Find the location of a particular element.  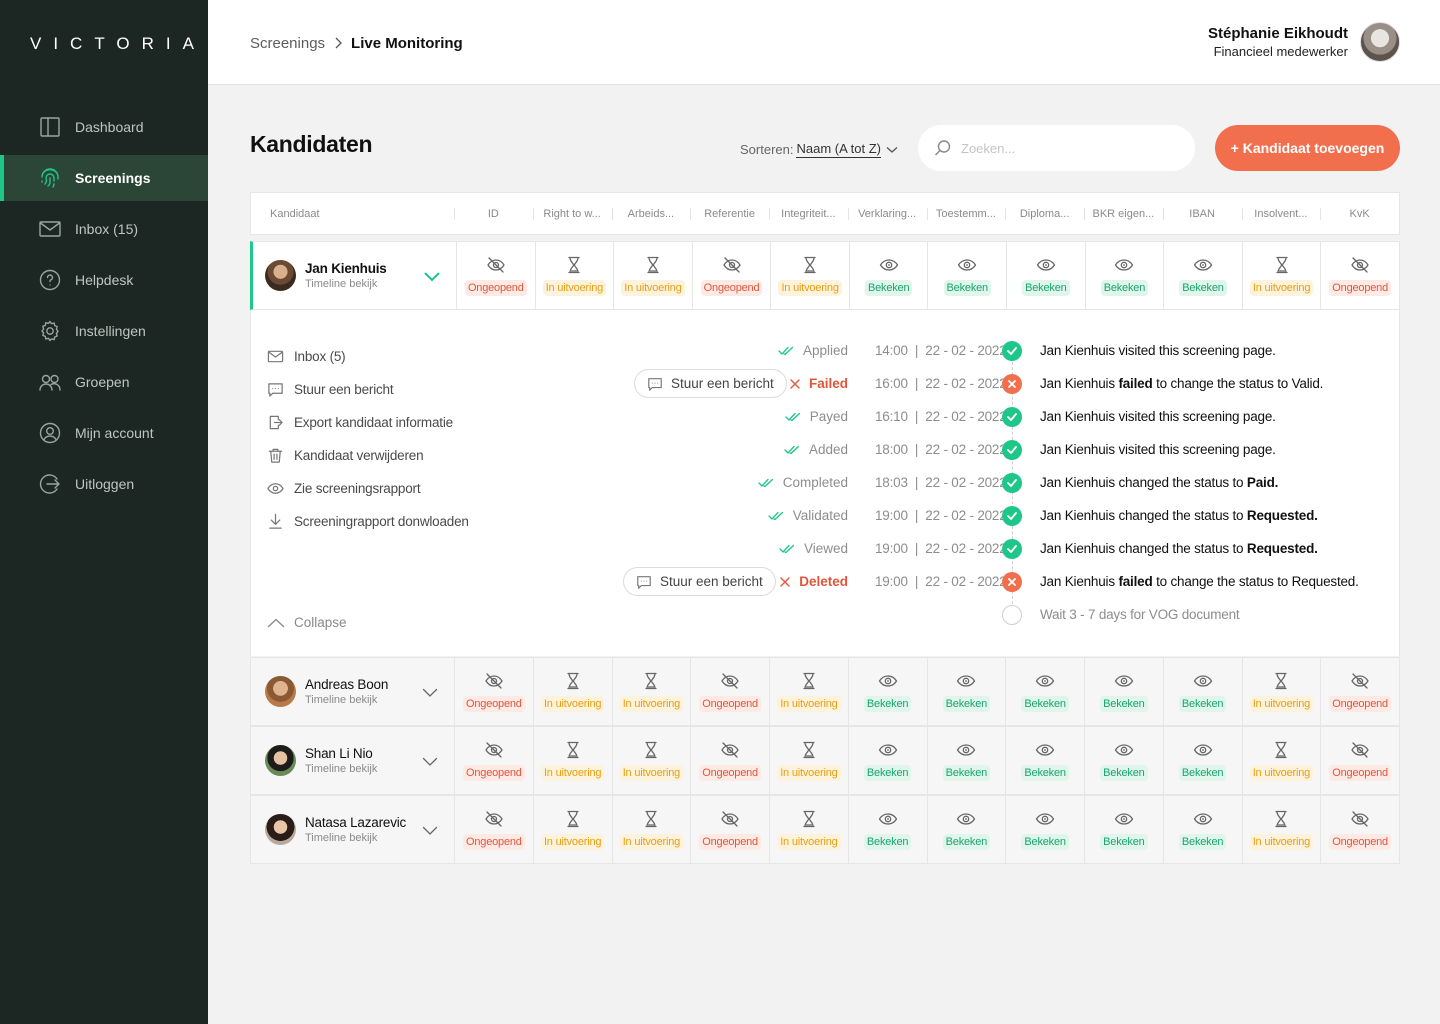

candidate-cell: Andreas Boon Timeline bekijk is located at coordinates (352, 691).